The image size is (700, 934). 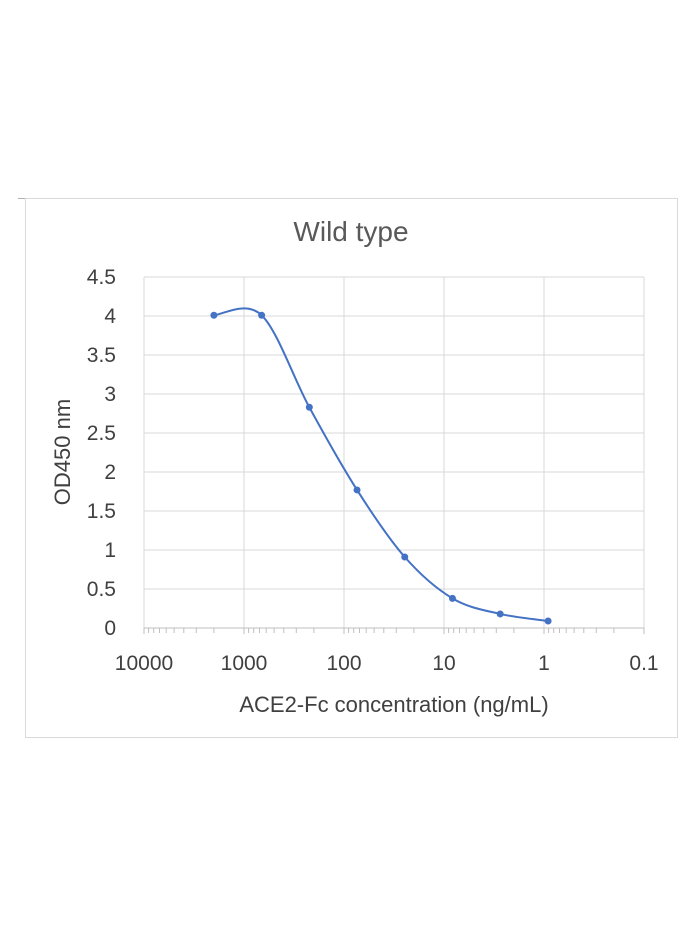 What do you see at coordinates (101, 355) in the screenshot?
I see `y-tick-label: 3.5` at bounding box center [101, 355].